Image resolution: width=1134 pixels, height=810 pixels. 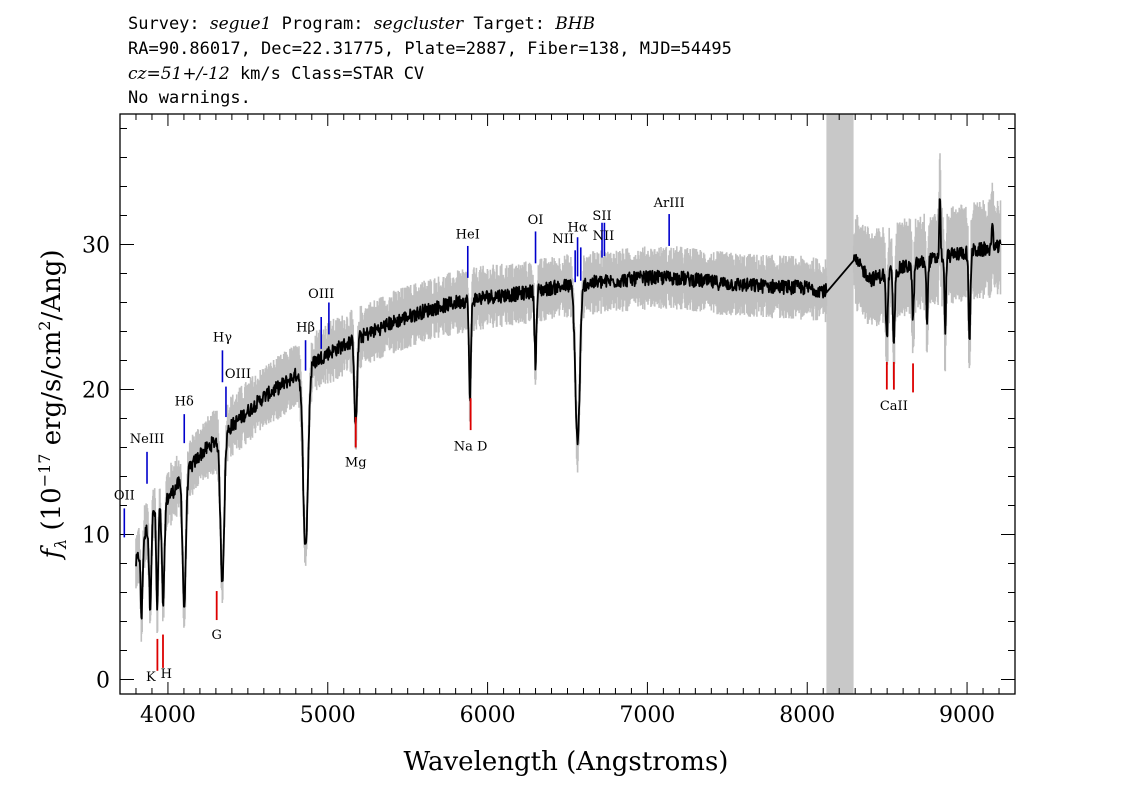 I want to click on emission-line-label: Hδ, so click(x=184, y=401).